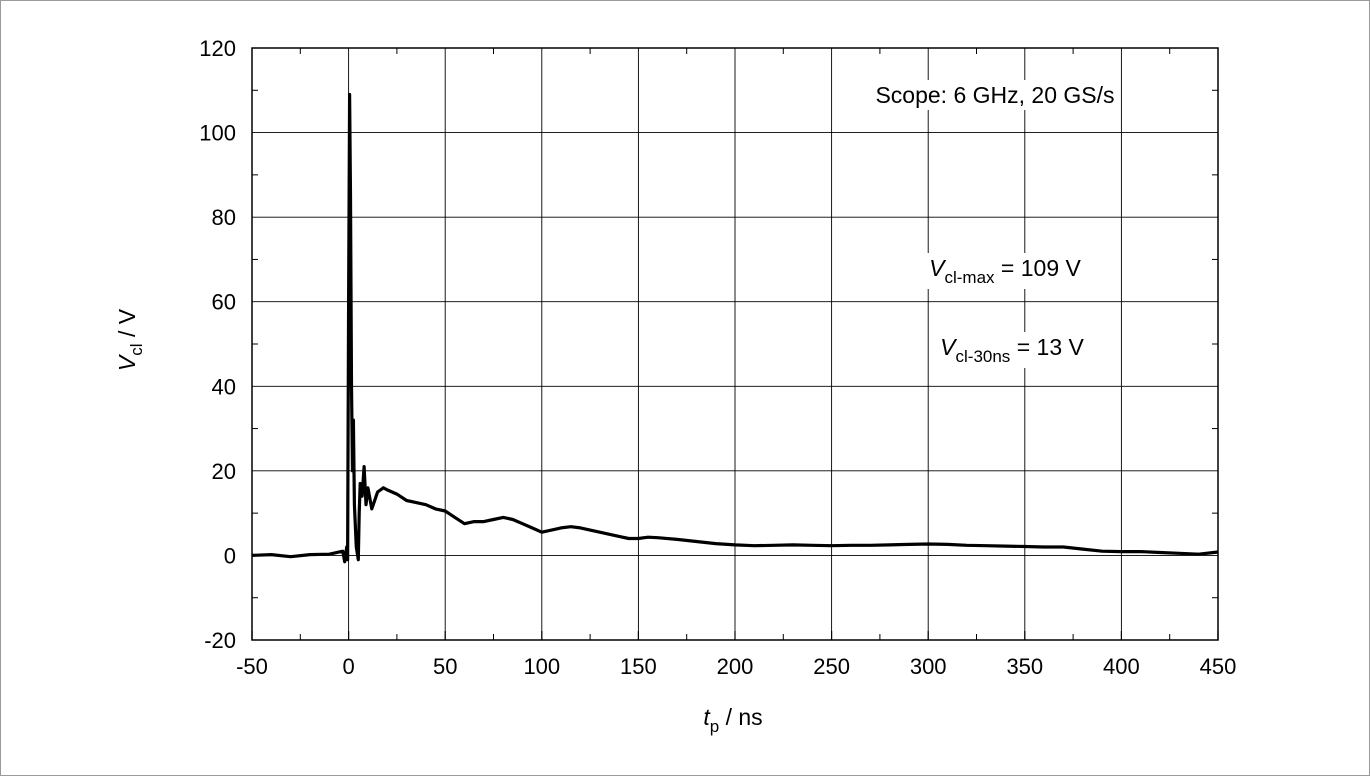 The height and width of the screenshot is (776, 1370). Describe the element at coordinates (230, 555) in the screenshot. I see `y-tick-label: 0` at that location.